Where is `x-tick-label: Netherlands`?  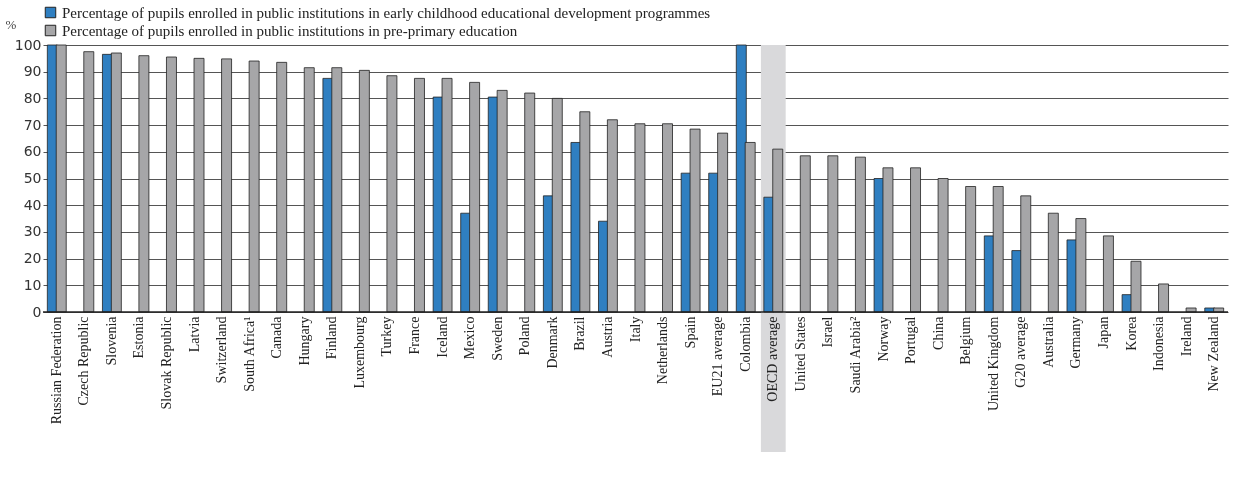
x-tick-label: Netherlands is located at coordinates (663, 350).